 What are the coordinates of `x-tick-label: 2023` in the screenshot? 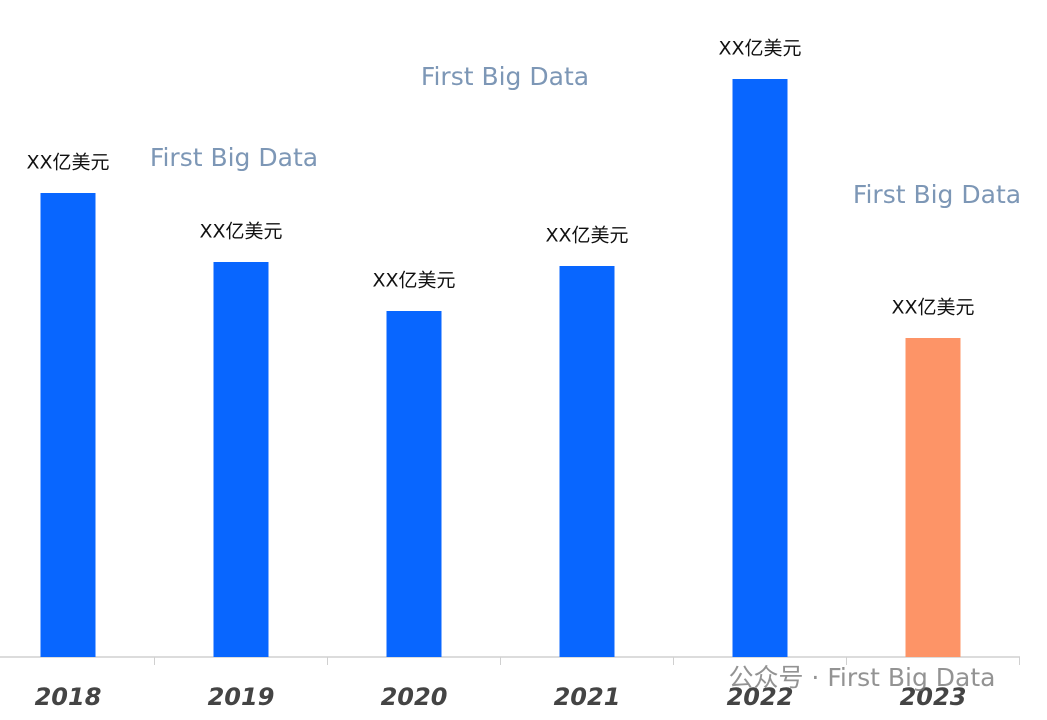 It's located at (933, 697).